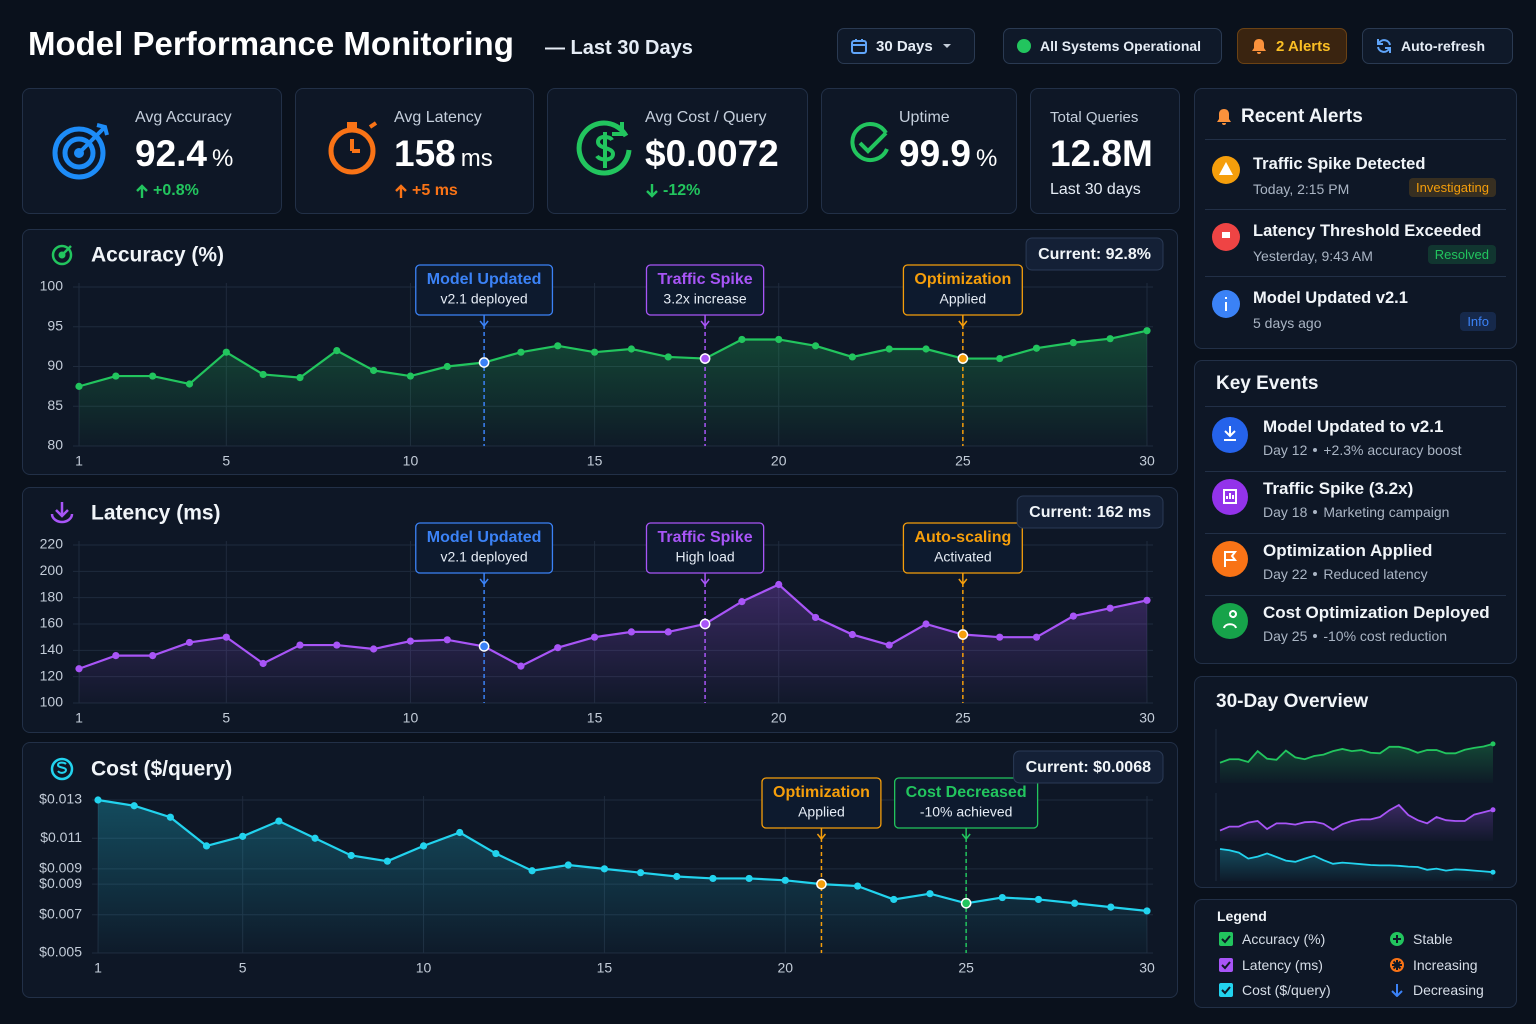 The image size is (1536, 1024). I want to click on alerts-button: 2 Alerts, so click(1292, 46).